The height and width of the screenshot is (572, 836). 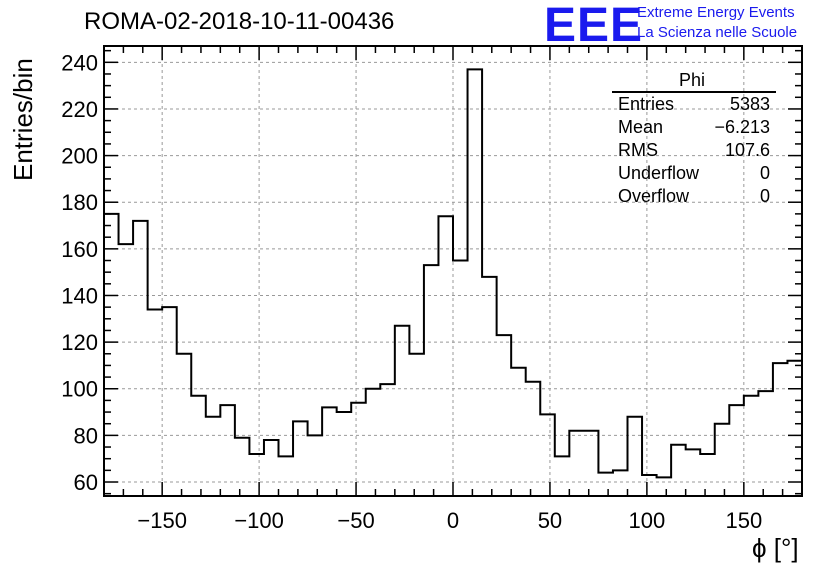 I want to click on x-tick-label: 150, so click(x=743, y=520).